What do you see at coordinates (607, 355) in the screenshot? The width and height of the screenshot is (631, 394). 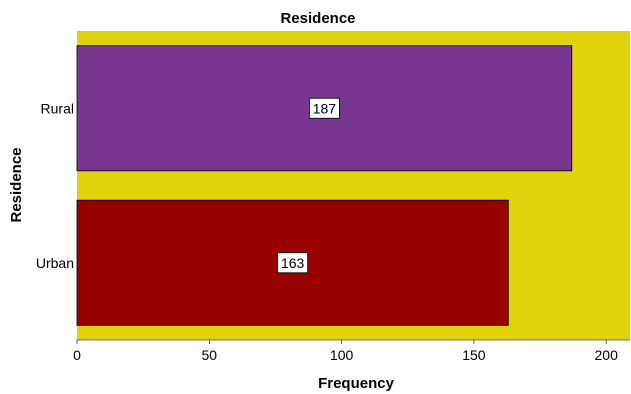 I see `x-tick-label: 200` at bounding box center [607, 355].